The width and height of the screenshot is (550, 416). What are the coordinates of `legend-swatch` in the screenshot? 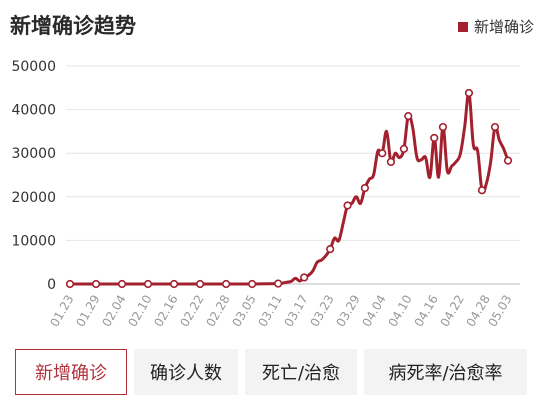 It's located at (462, 26).